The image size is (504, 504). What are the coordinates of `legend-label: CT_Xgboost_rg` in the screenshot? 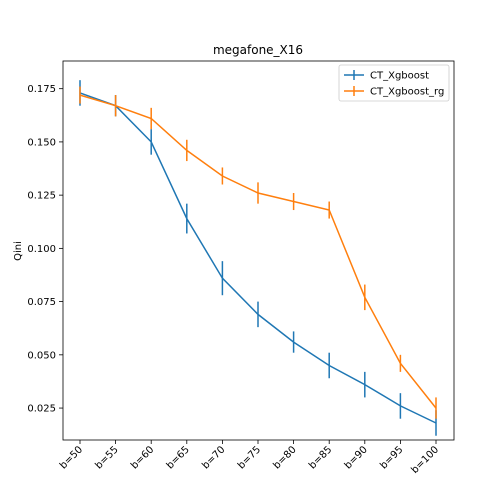 It's located at (407, 92).